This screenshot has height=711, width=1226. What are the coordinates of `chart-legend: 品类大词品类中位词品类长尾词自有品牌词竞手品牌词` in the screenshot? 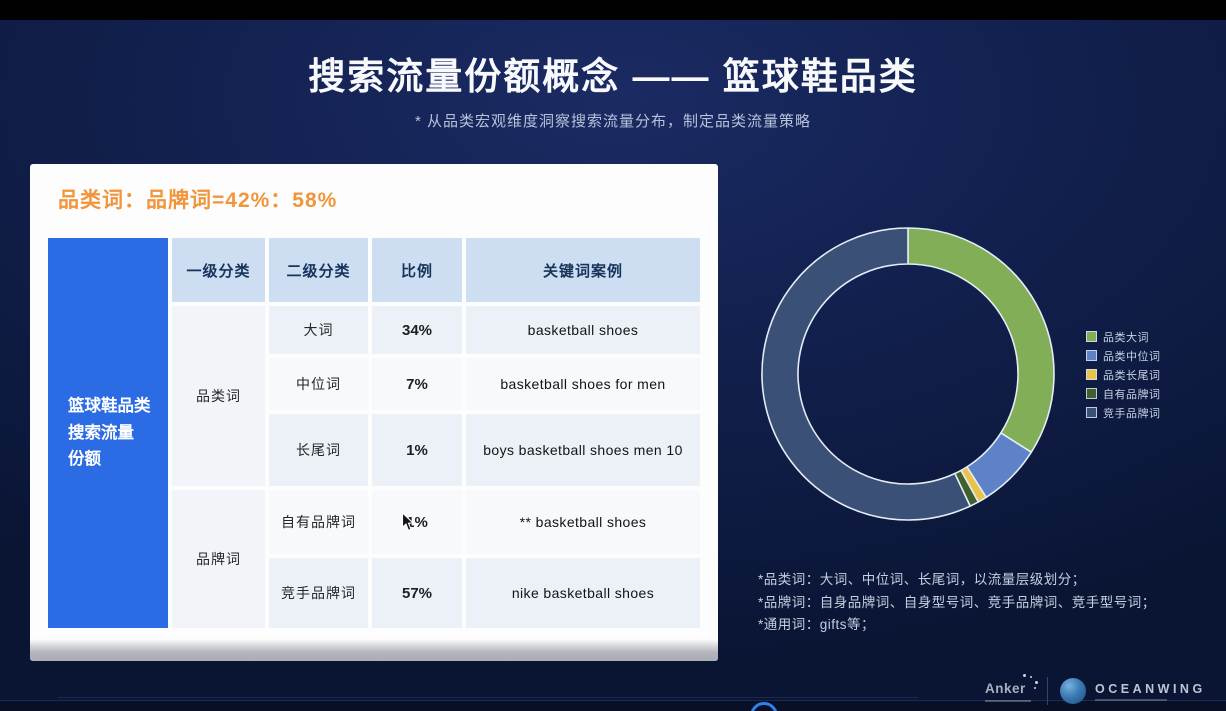 It's located at (1123, 378).